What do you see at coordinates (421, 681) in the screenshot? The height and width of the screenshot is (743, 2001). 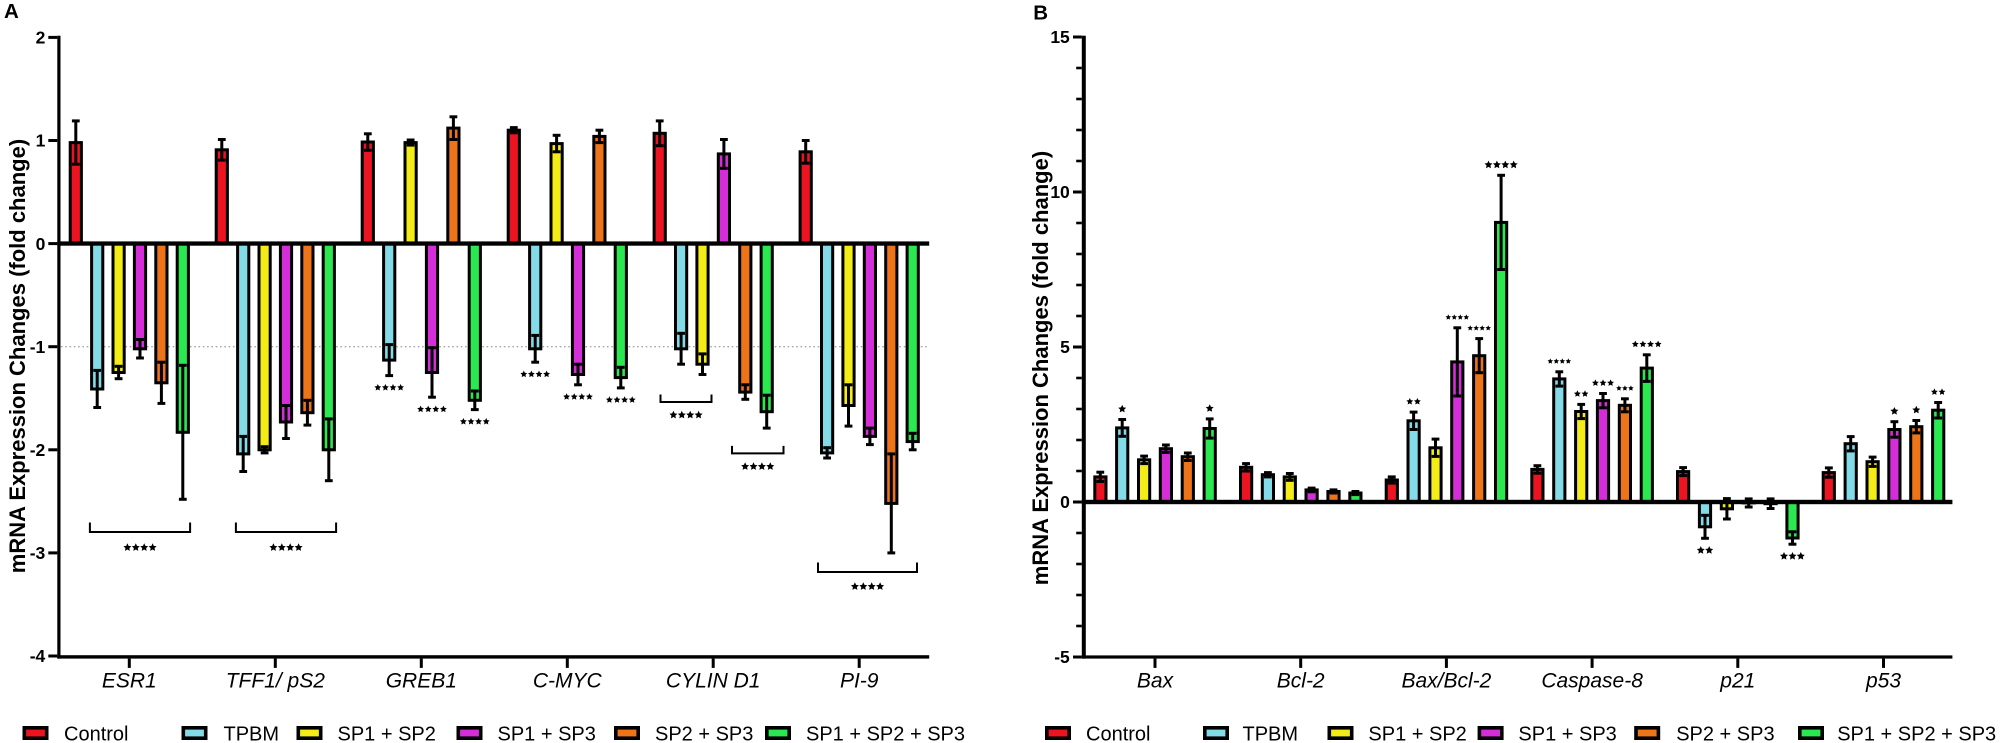 I see `svg-text: GREB1` at bounding box center [421, 681].